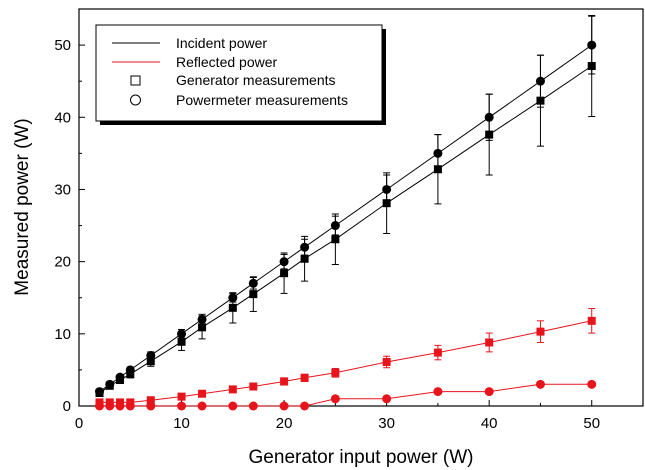 Image resolution: width=645 pixels, height=470 pixels. I want to click on y-tick-label: 20, so click(62, 262).